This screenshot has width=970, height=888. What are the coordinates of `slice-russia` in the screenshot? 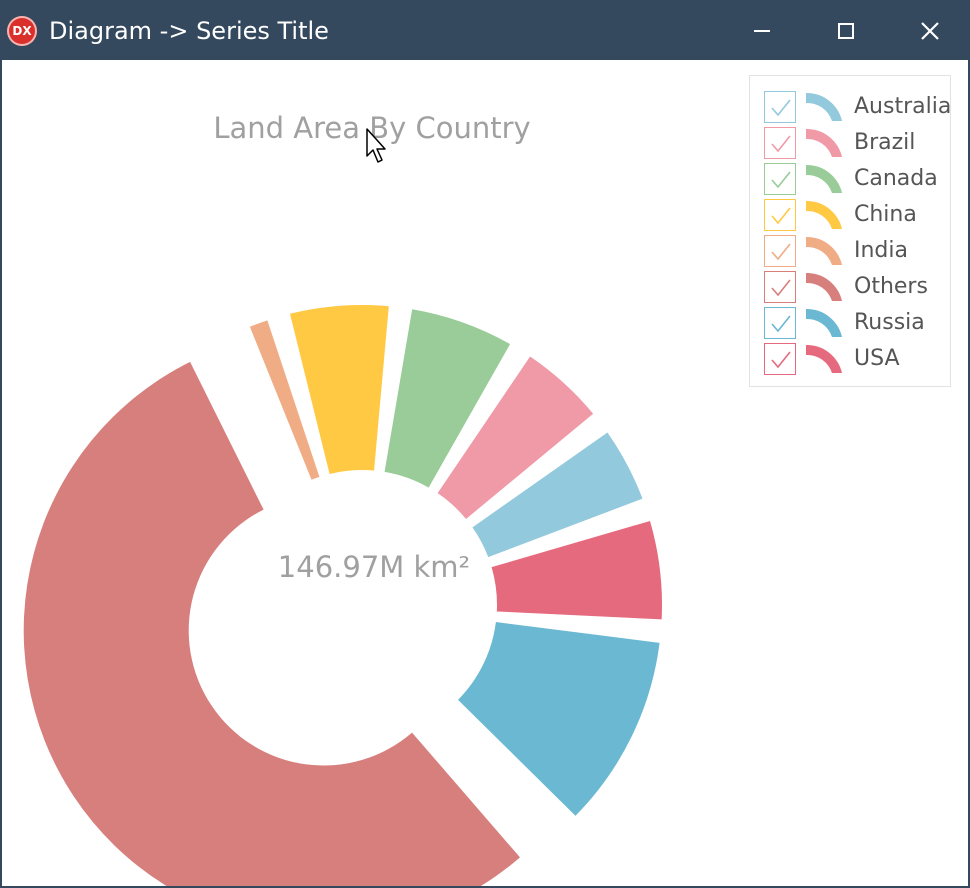 It's located at (559, 719).